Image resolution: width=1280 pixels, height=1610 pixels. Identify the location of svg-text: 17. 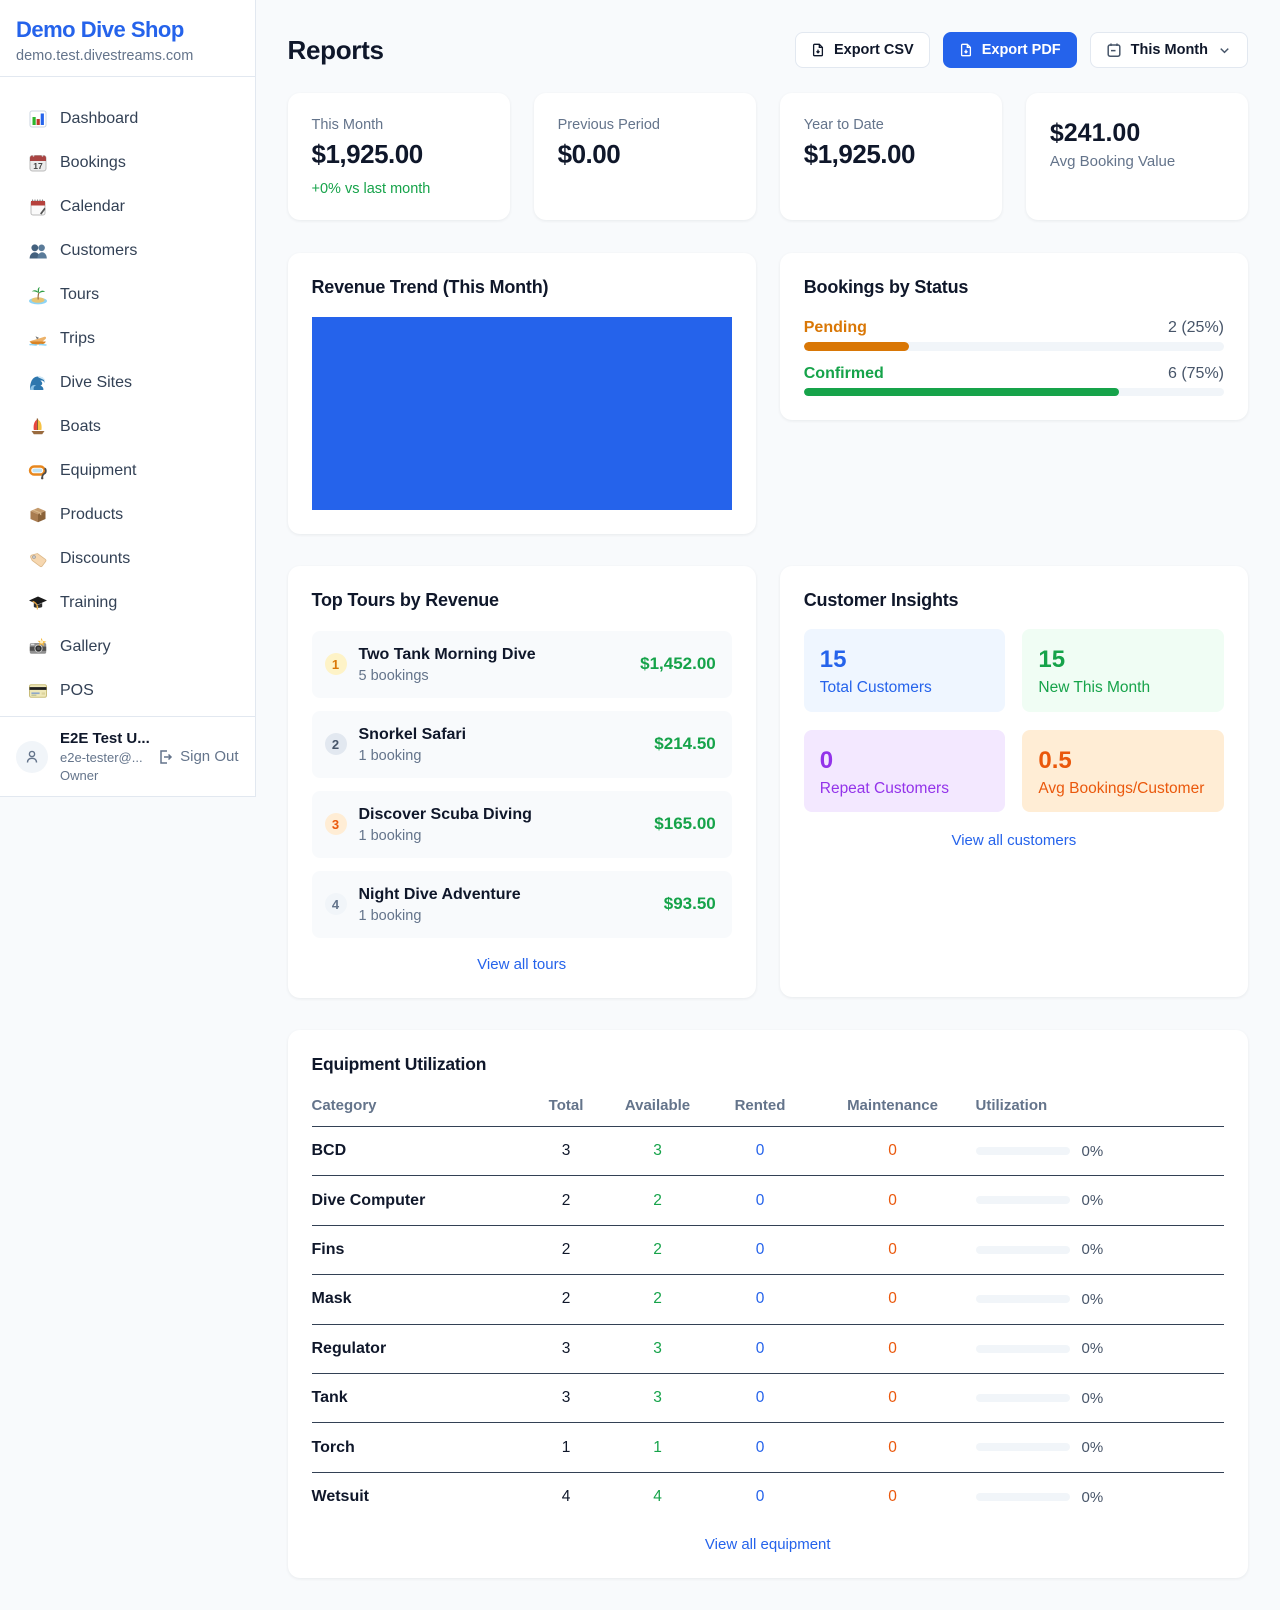
(38, 166).